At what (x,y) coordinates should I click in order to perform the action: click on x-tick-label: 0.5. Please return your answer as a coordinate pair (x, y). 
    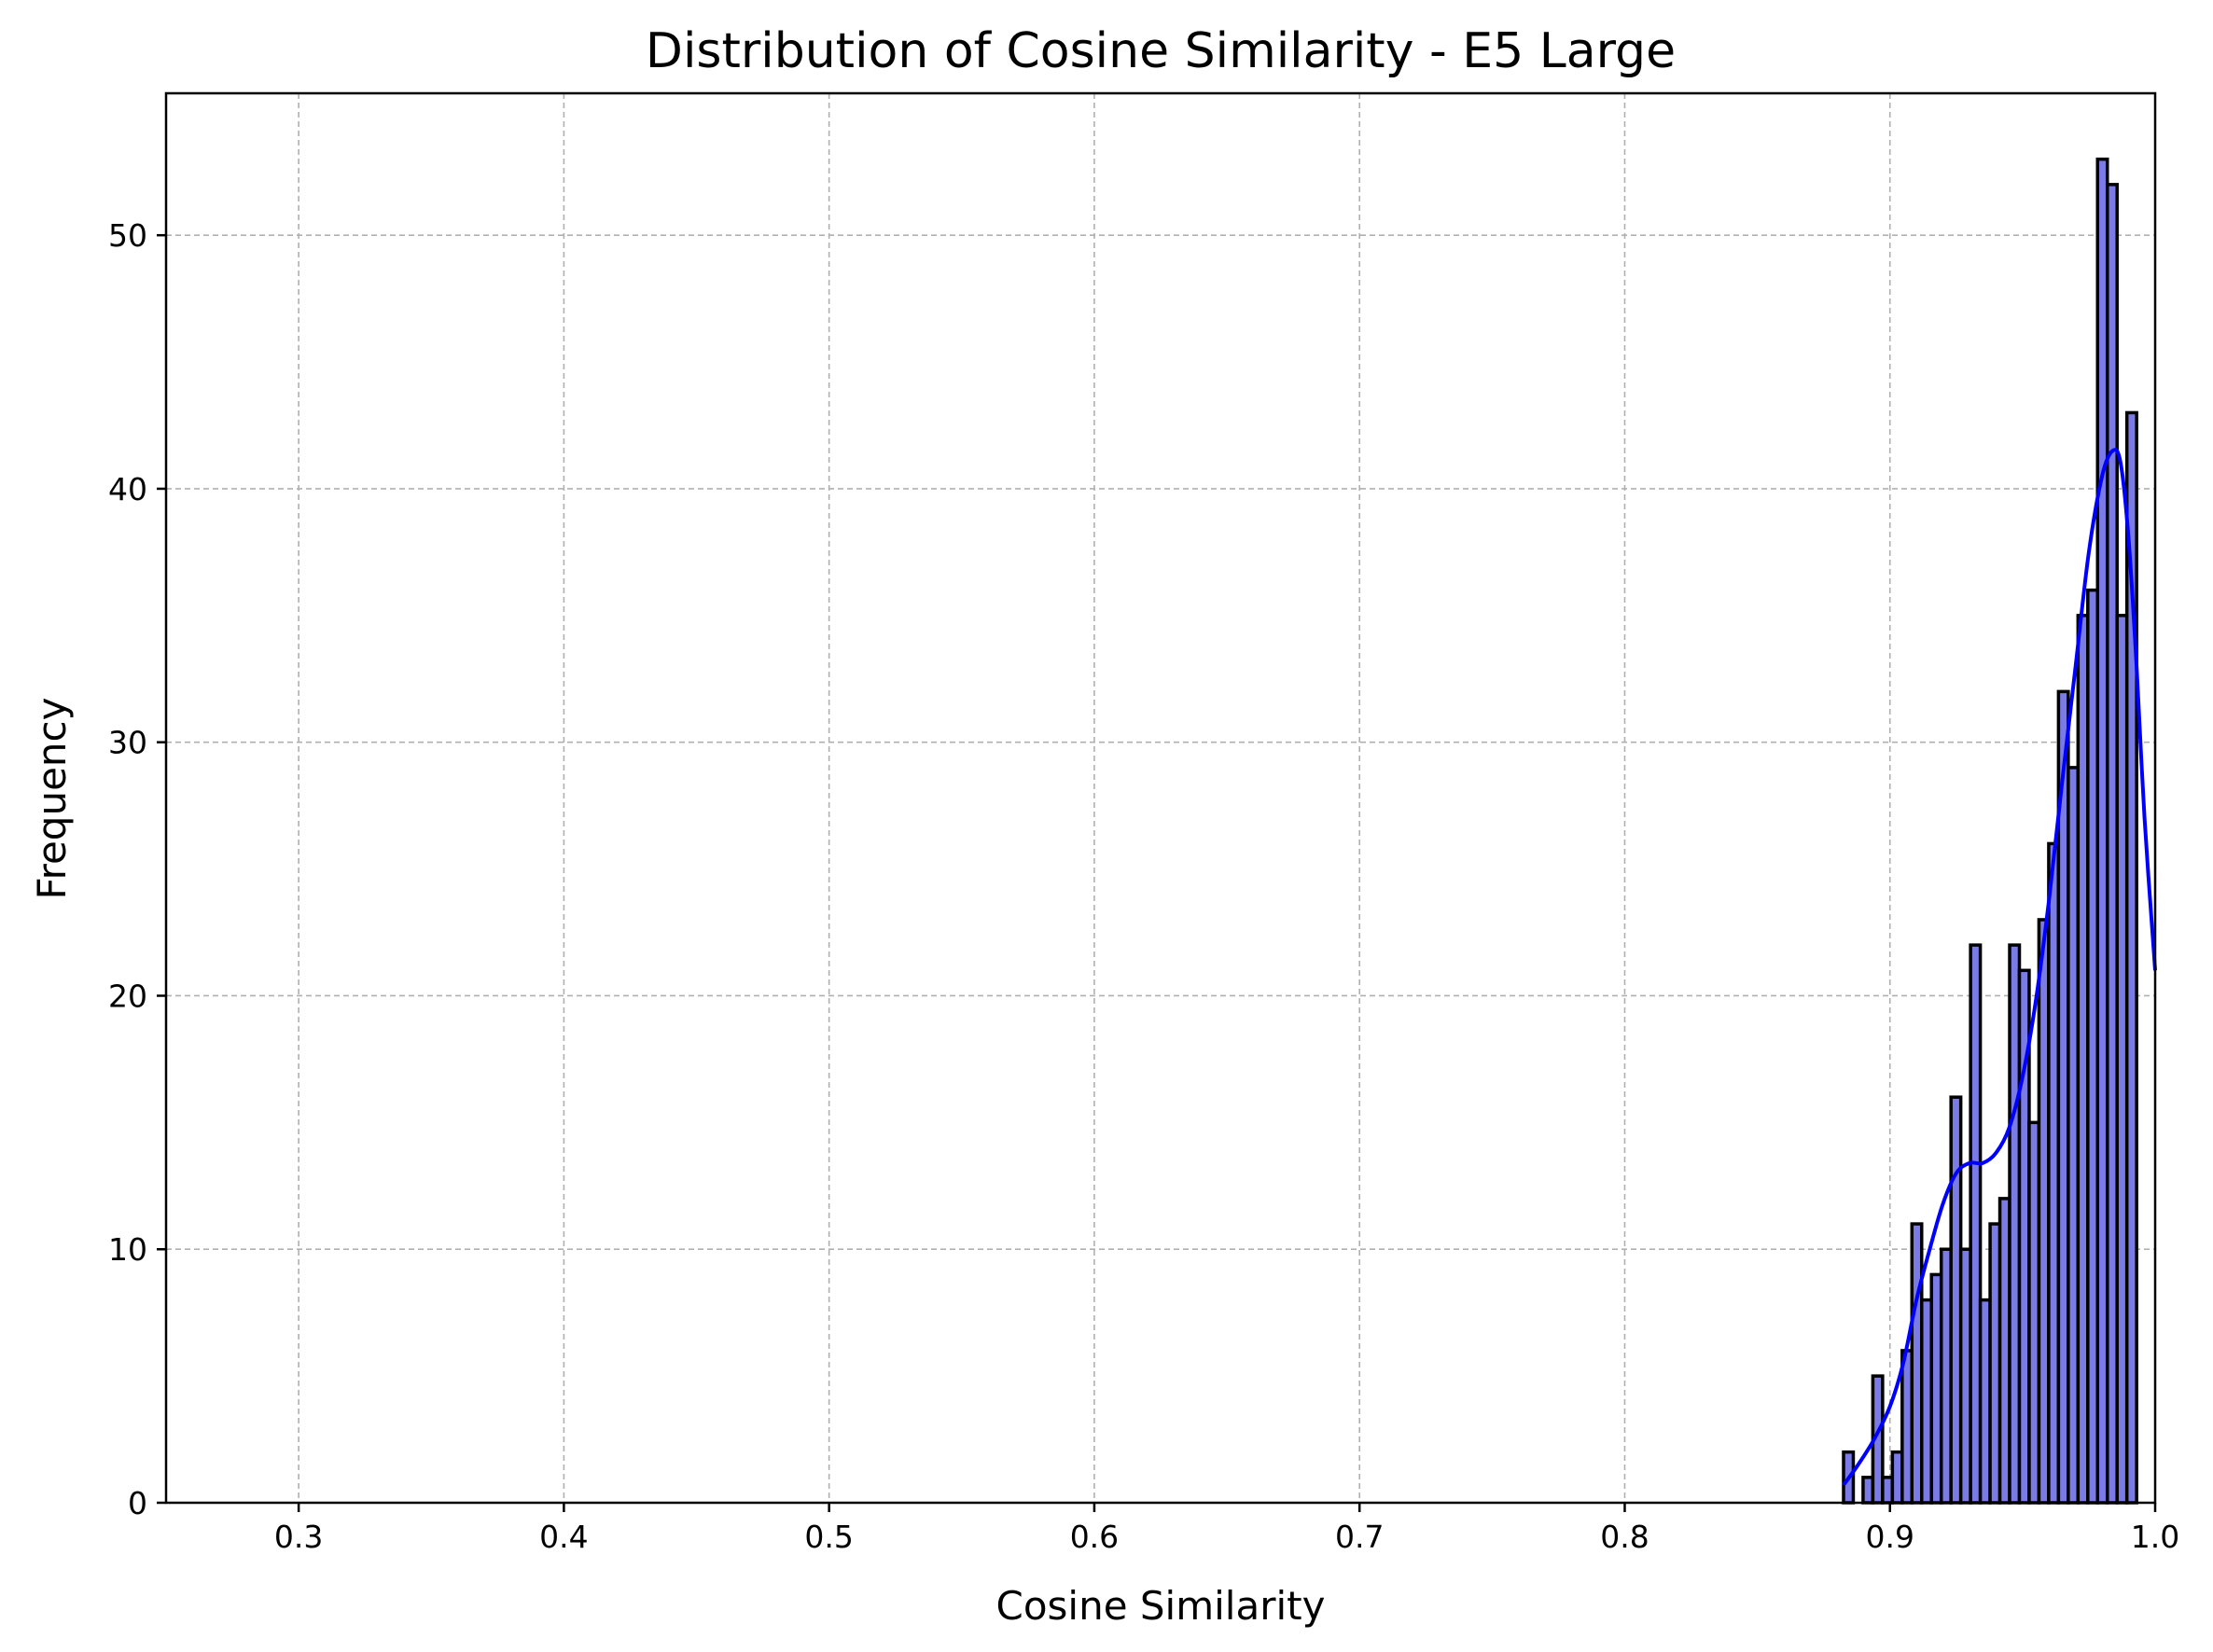
    Looking at the image, I should click on (828, 1537).